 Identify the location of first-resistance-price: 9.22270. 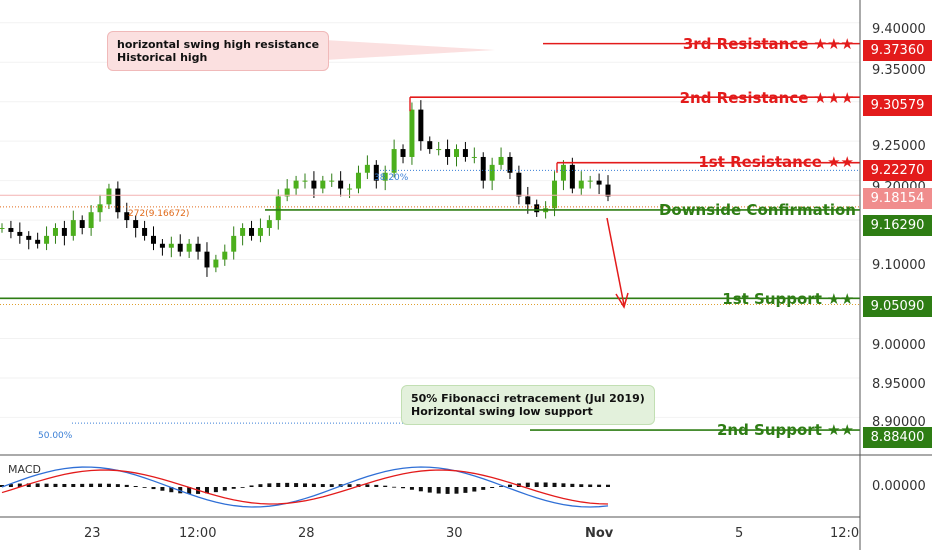
(897, 170).